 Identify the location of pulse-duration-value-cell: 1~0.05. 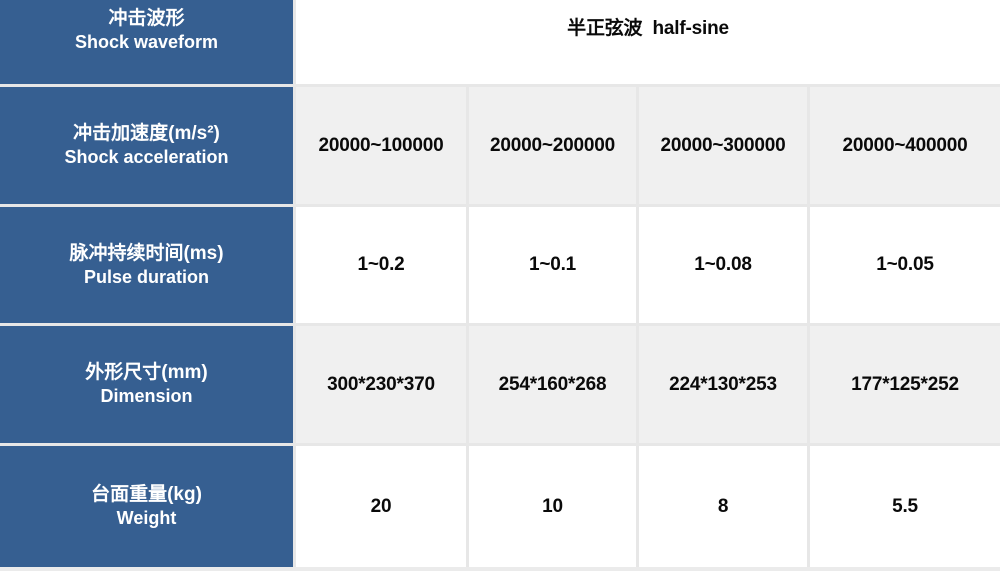
(905, 265).